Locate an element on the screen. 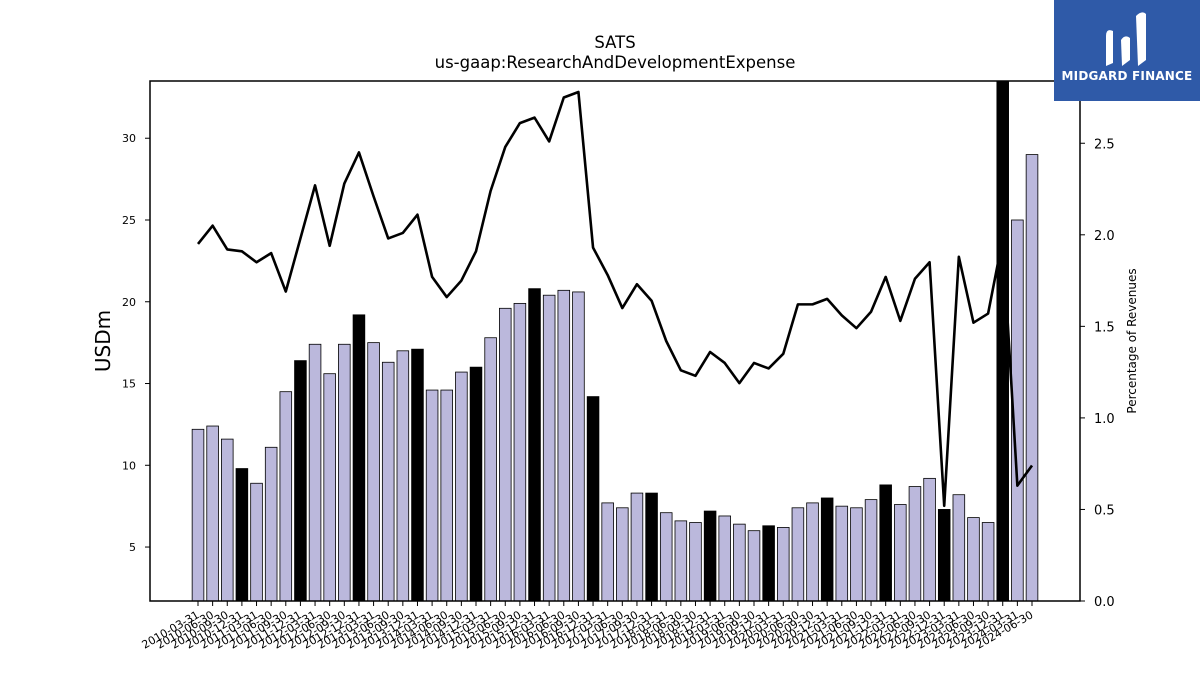  y2-tick-label: 1.5 is located at coordinates (1104, 327).